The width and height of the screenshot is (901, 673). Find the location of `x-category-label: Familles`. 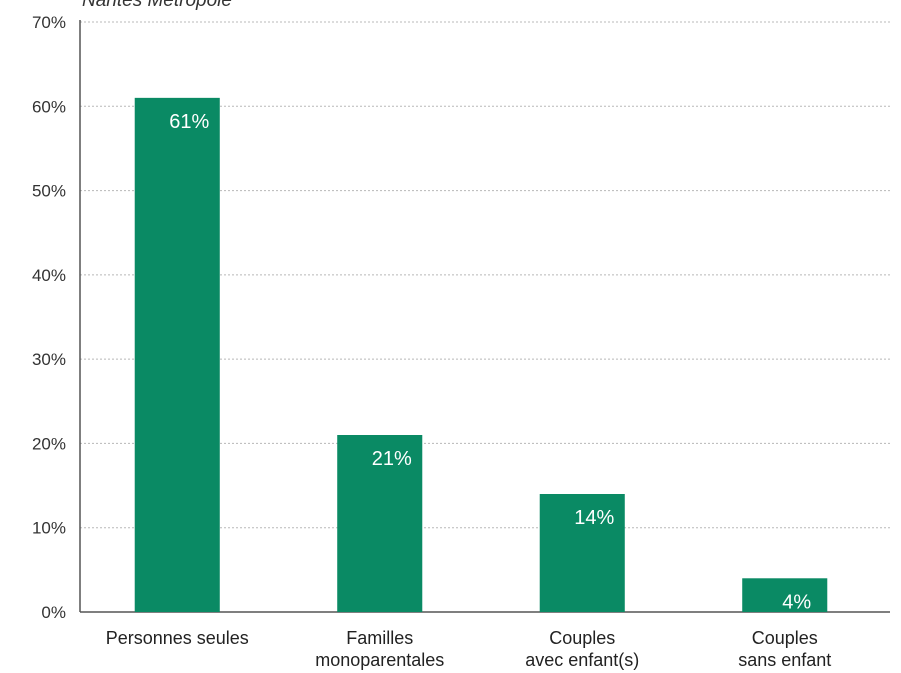

x-category-label: Familles is located at coordinates (379, 638).